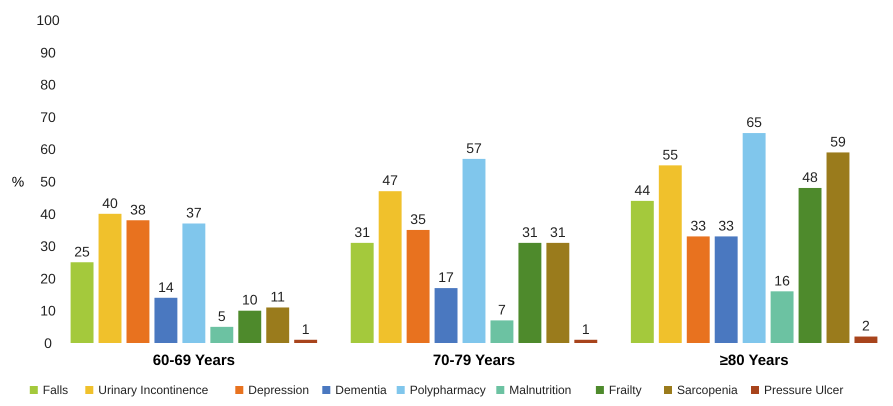 Image resolution: width=893 pixels, height=406 pixels. I want to click on data-label: 25, so click(82, 251).